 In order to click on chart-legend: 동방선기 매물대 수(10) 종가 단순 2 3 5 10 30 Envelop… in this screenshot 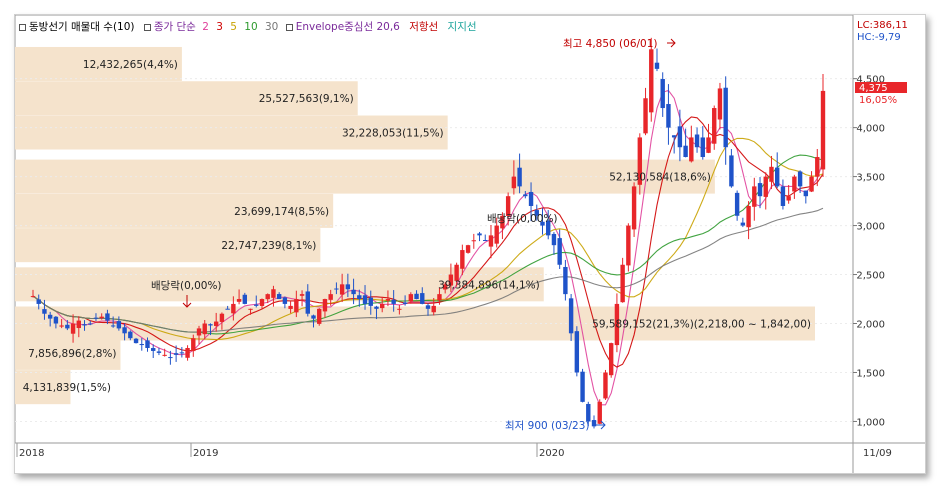, I will do `click(251, 27)`.